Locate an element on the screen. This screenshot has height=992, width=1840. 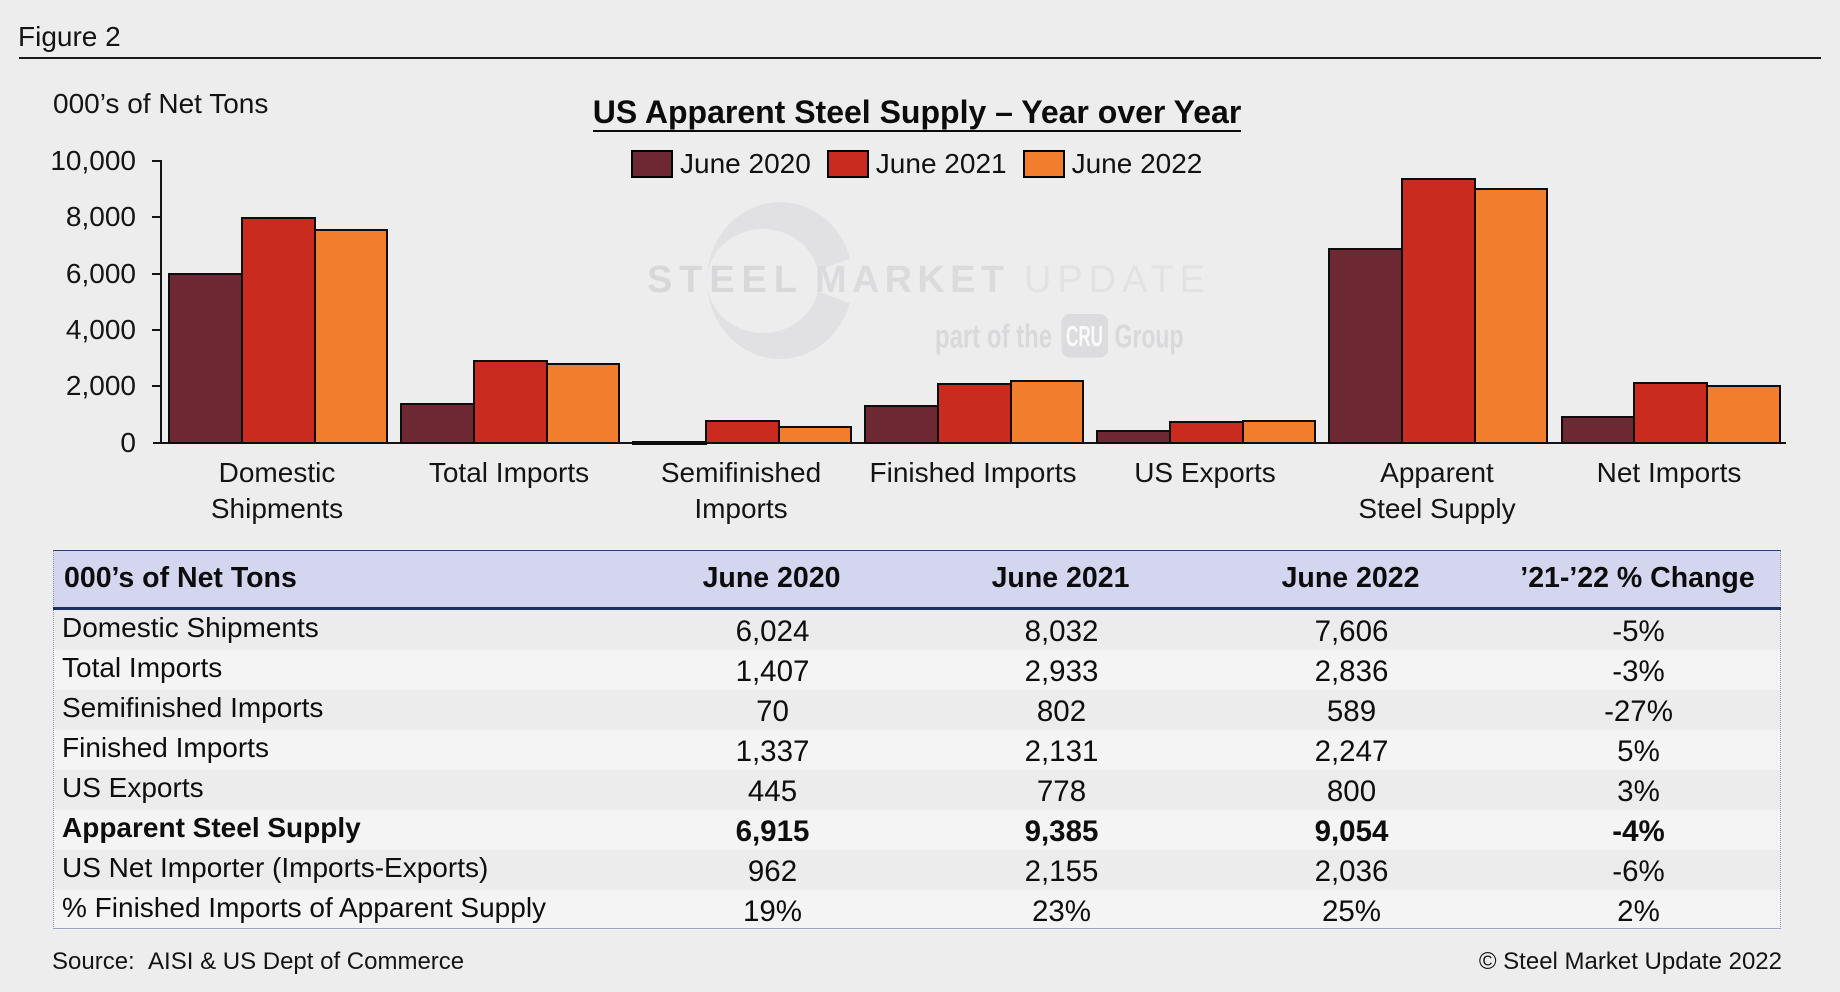
svg-text: Group is located at coordinates (1149, 336).